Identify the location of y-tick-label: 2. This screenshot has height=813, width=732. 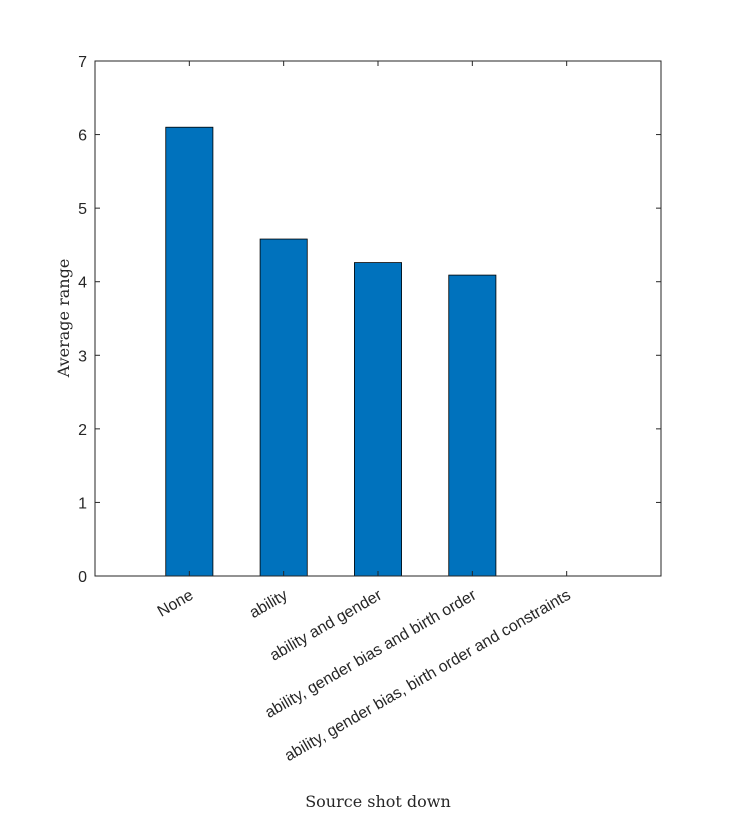
(82, 430).